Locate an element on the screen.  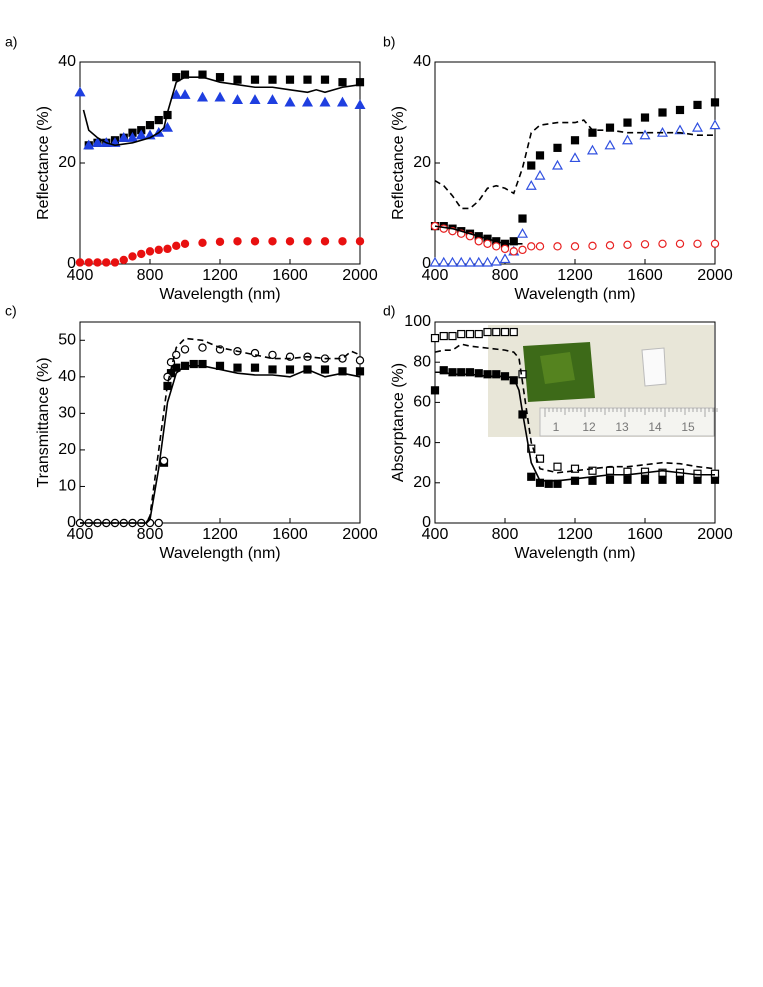
ruler-label: 1 is located at coordinates (556, 427).